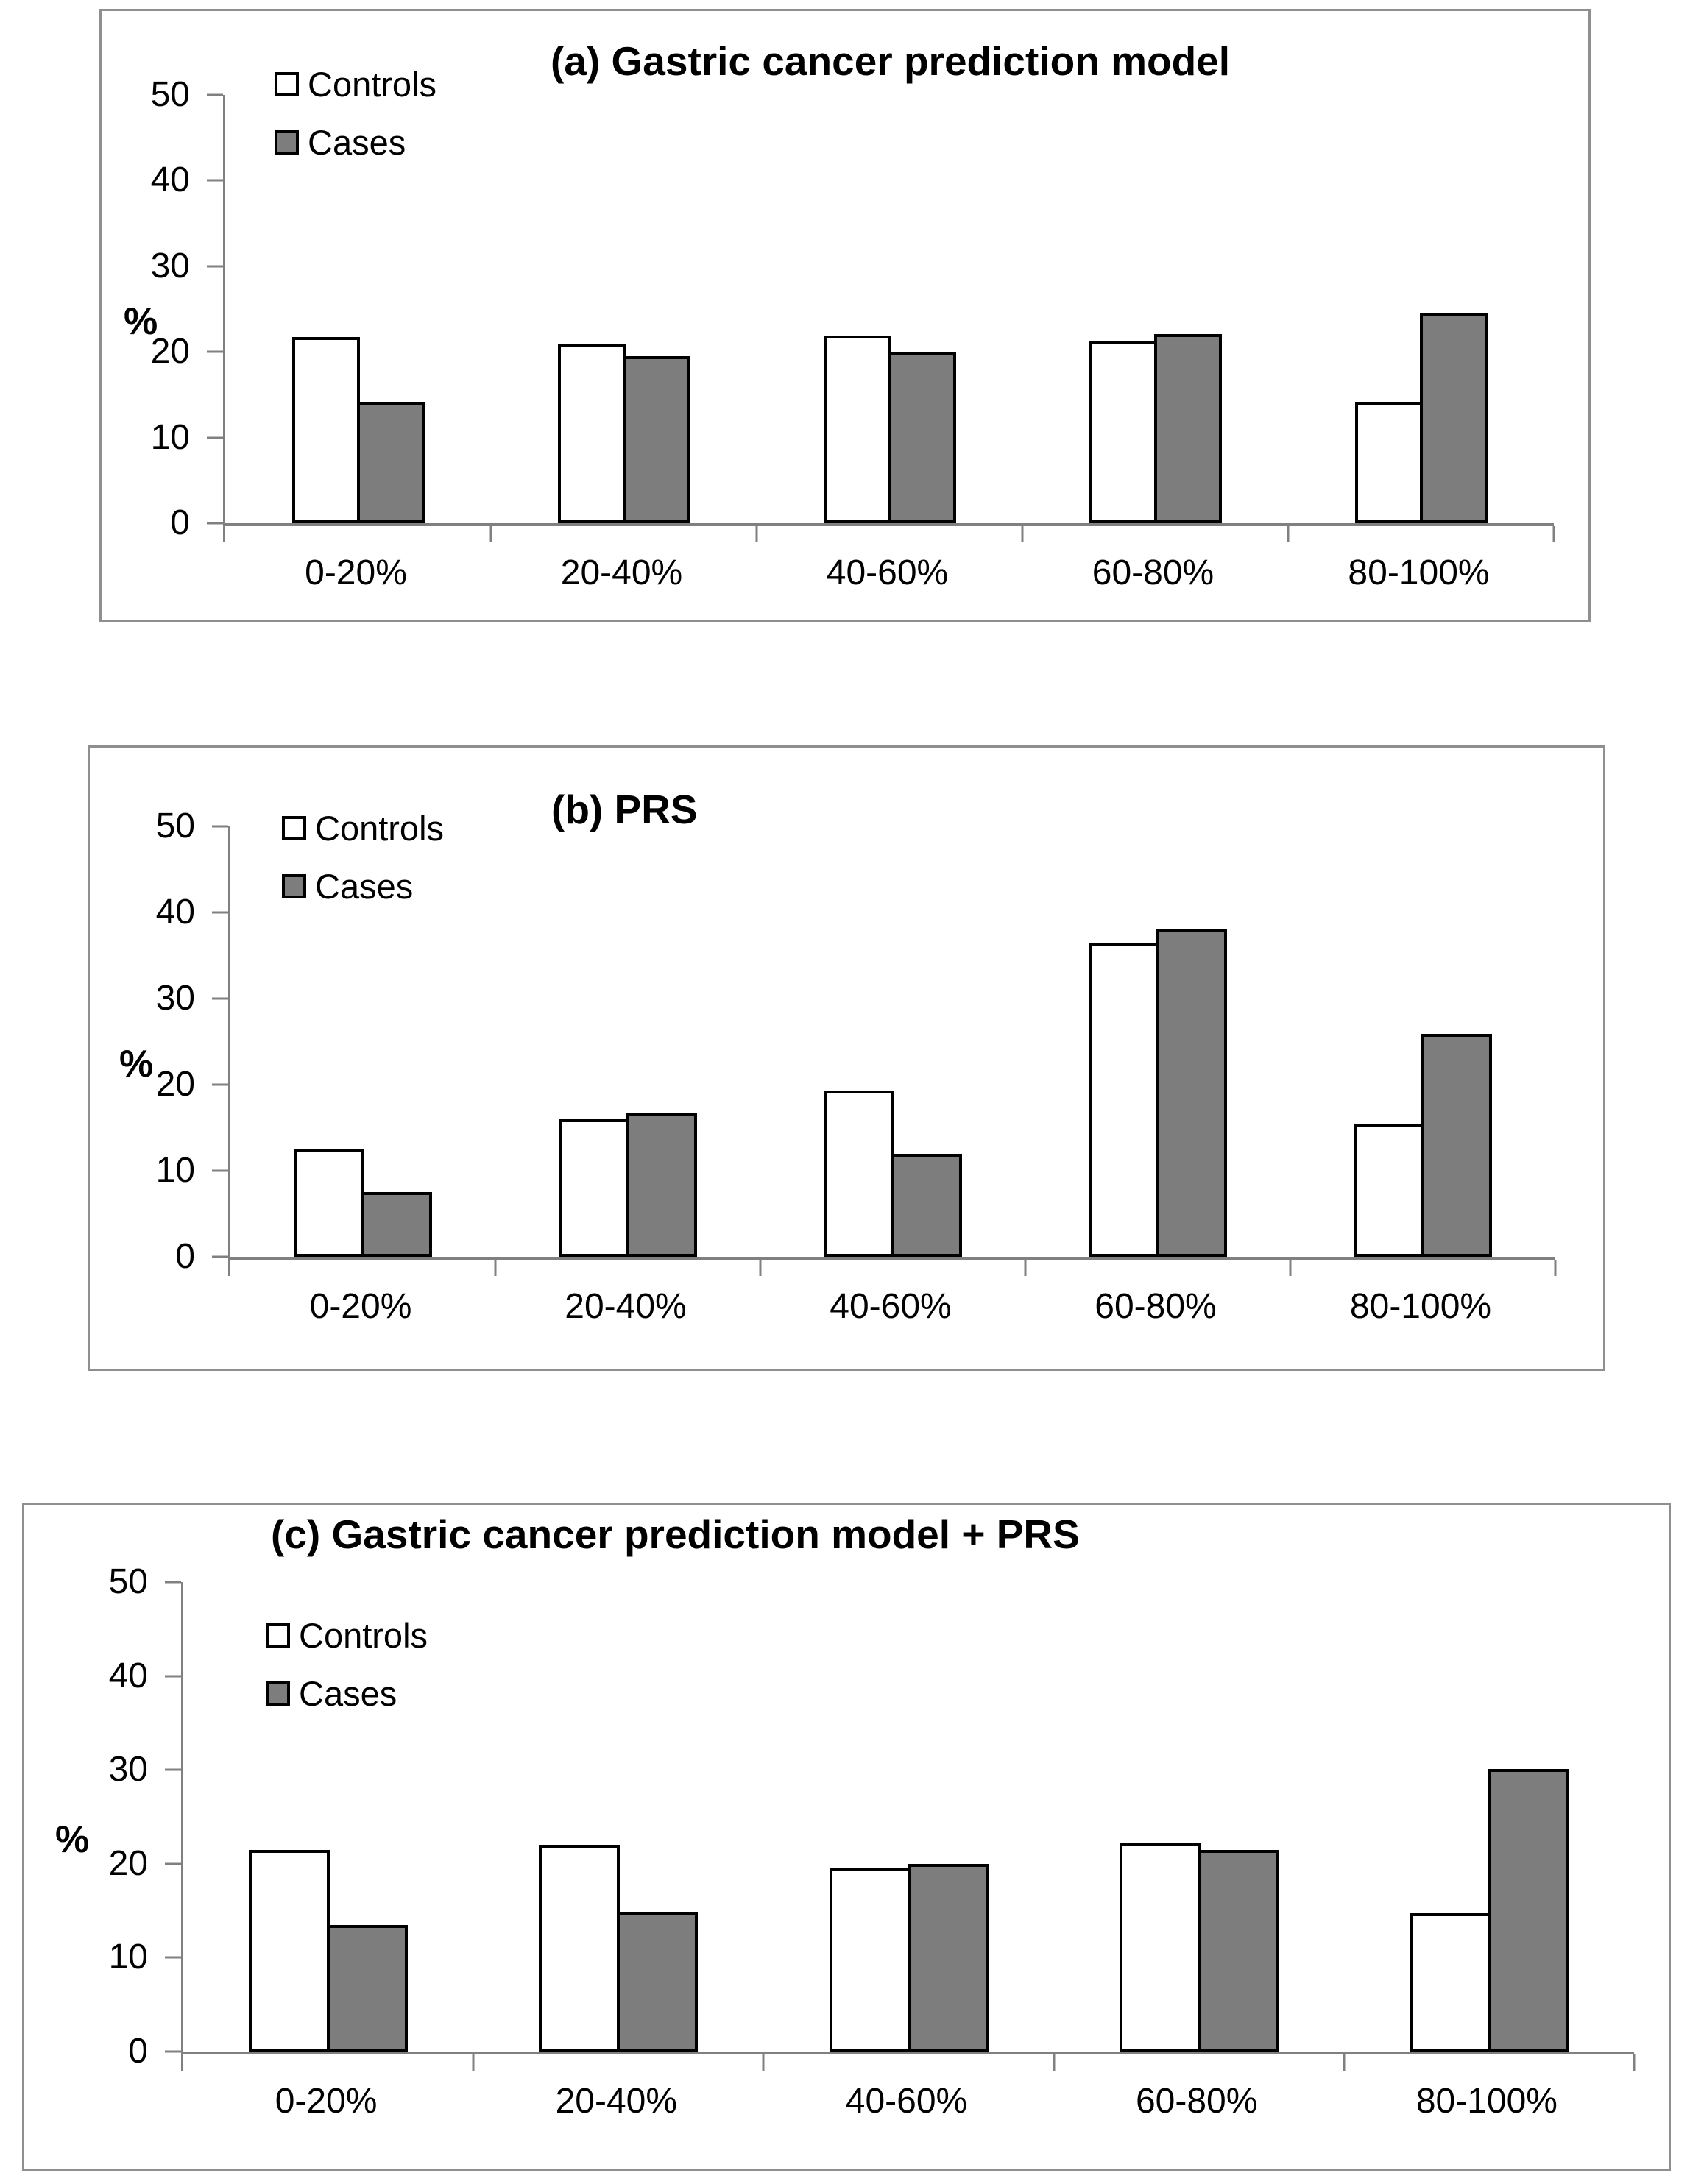  I want to click on x-tick-label-20-40%: 20-40%, so click(616, 2101).